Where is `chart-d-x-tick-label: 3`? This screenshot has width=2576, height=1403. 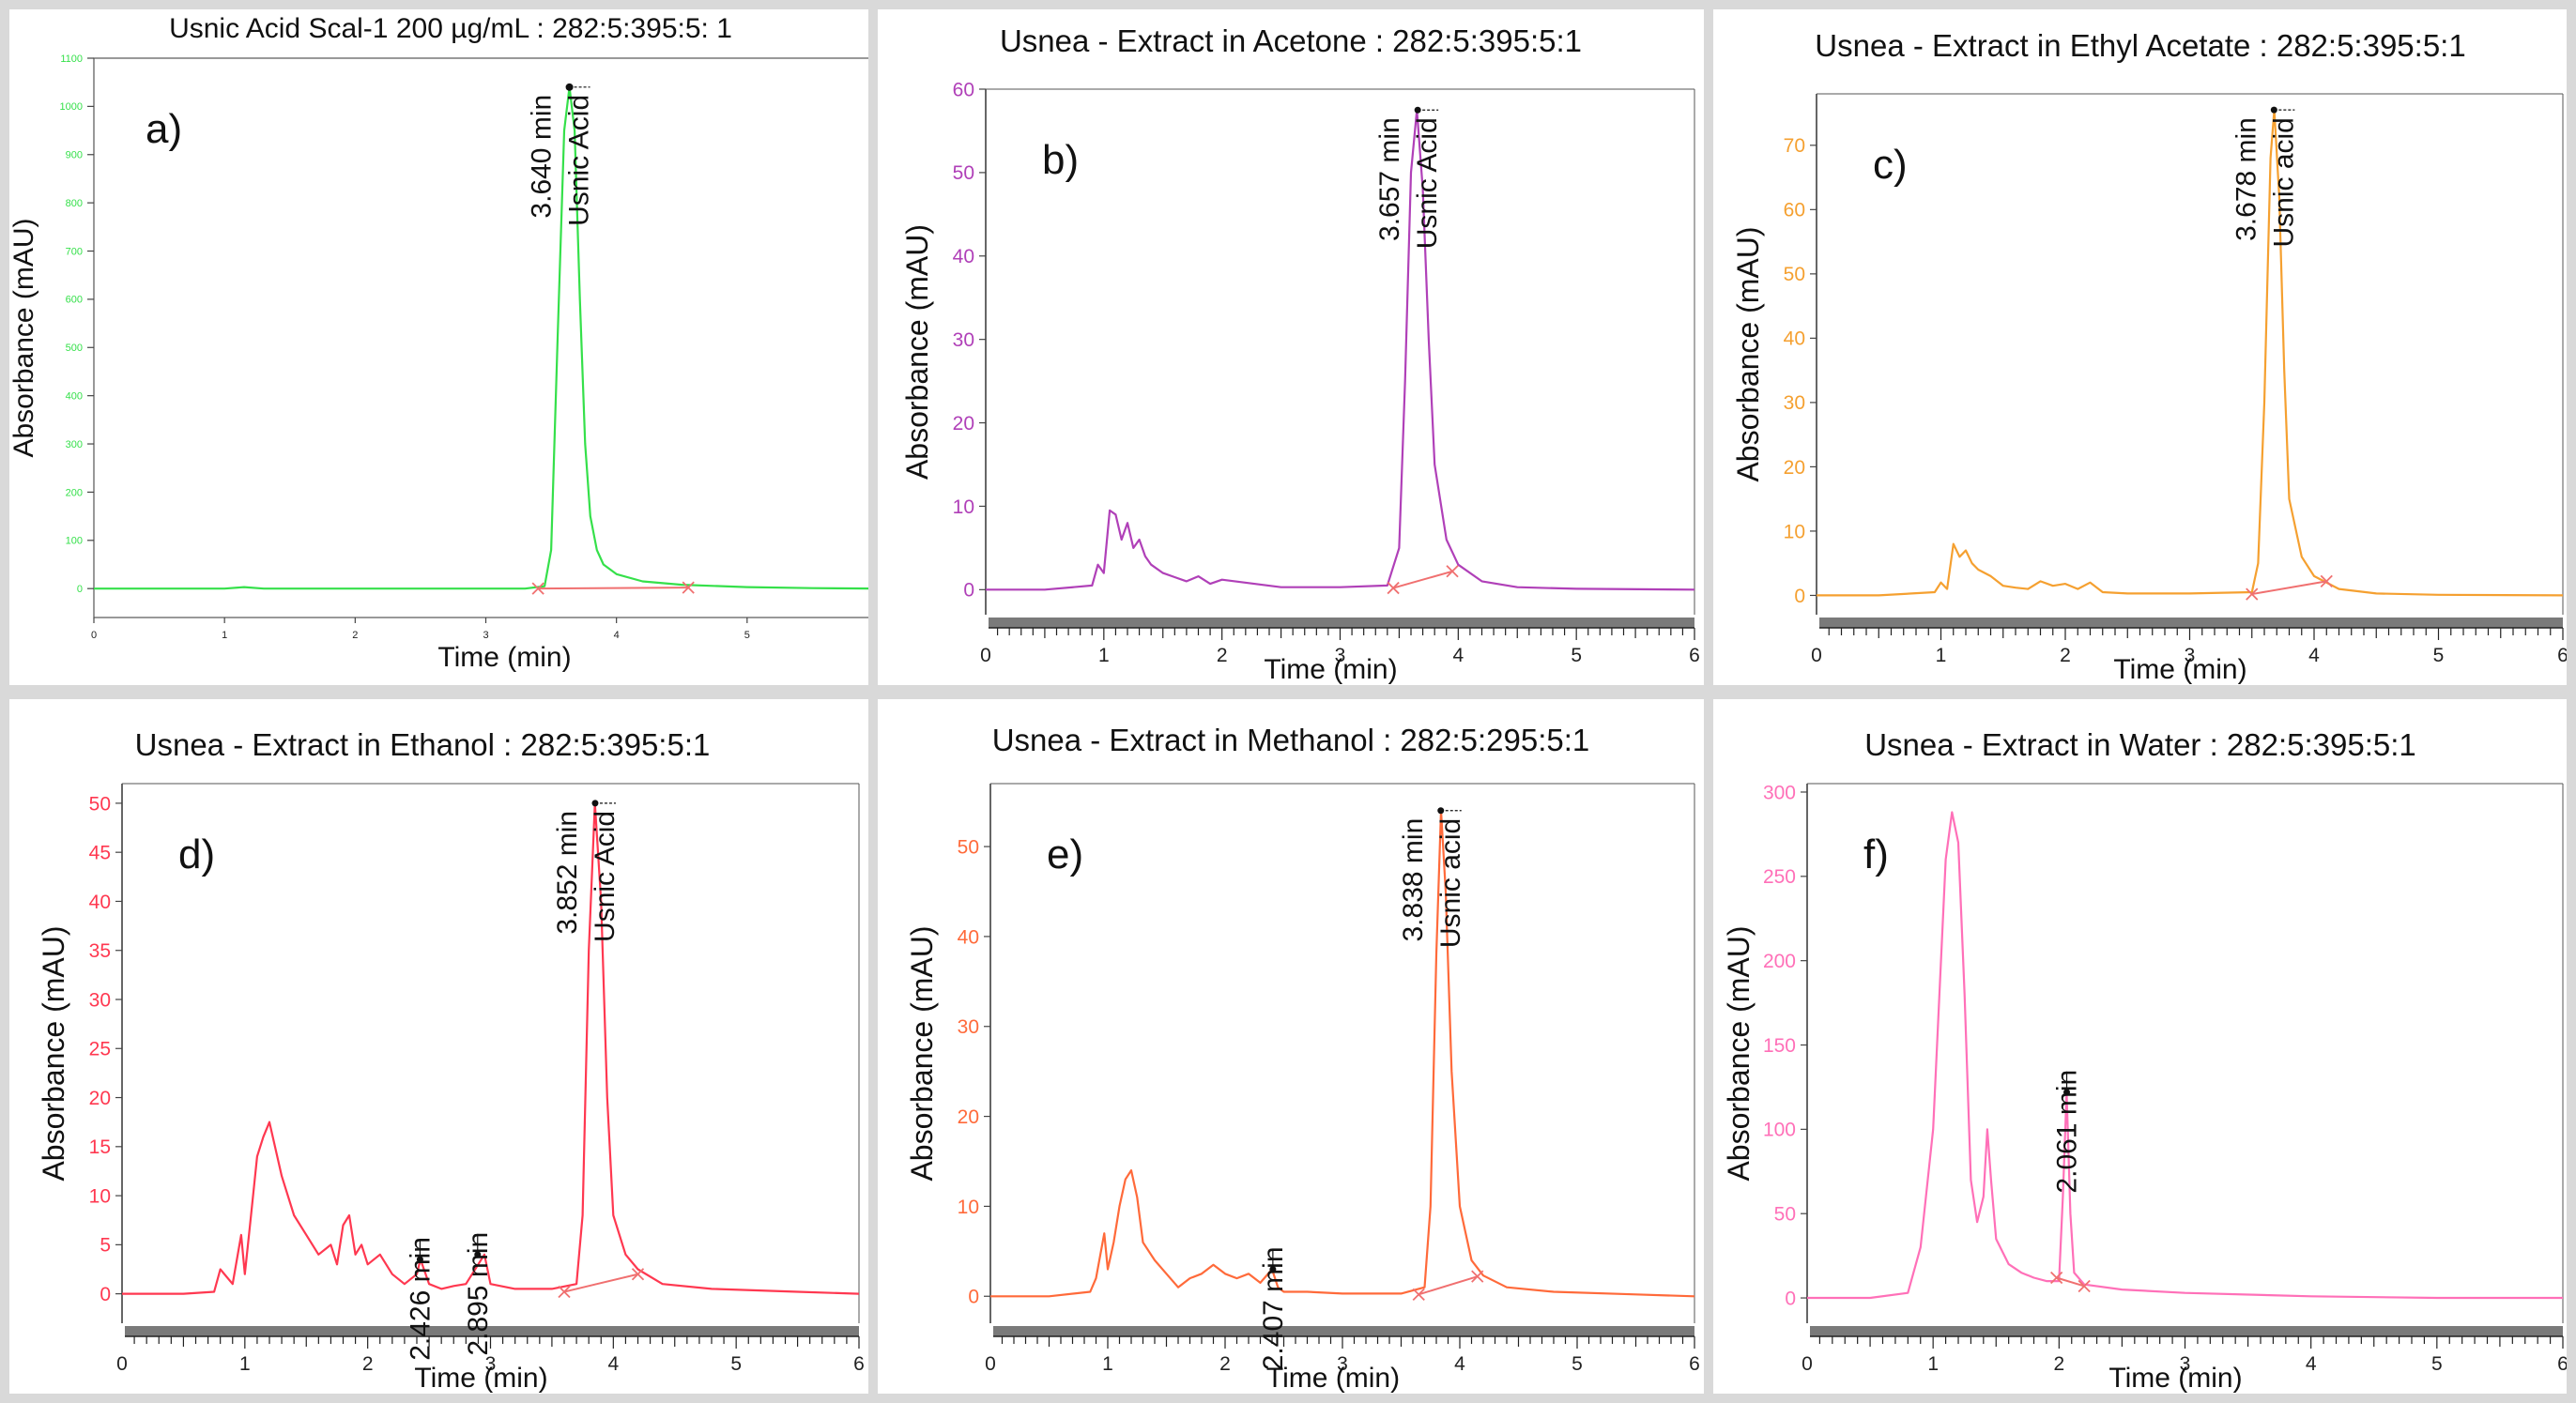
chart-d-x-tick-label: 3 is located at coordinates (491, 1364).